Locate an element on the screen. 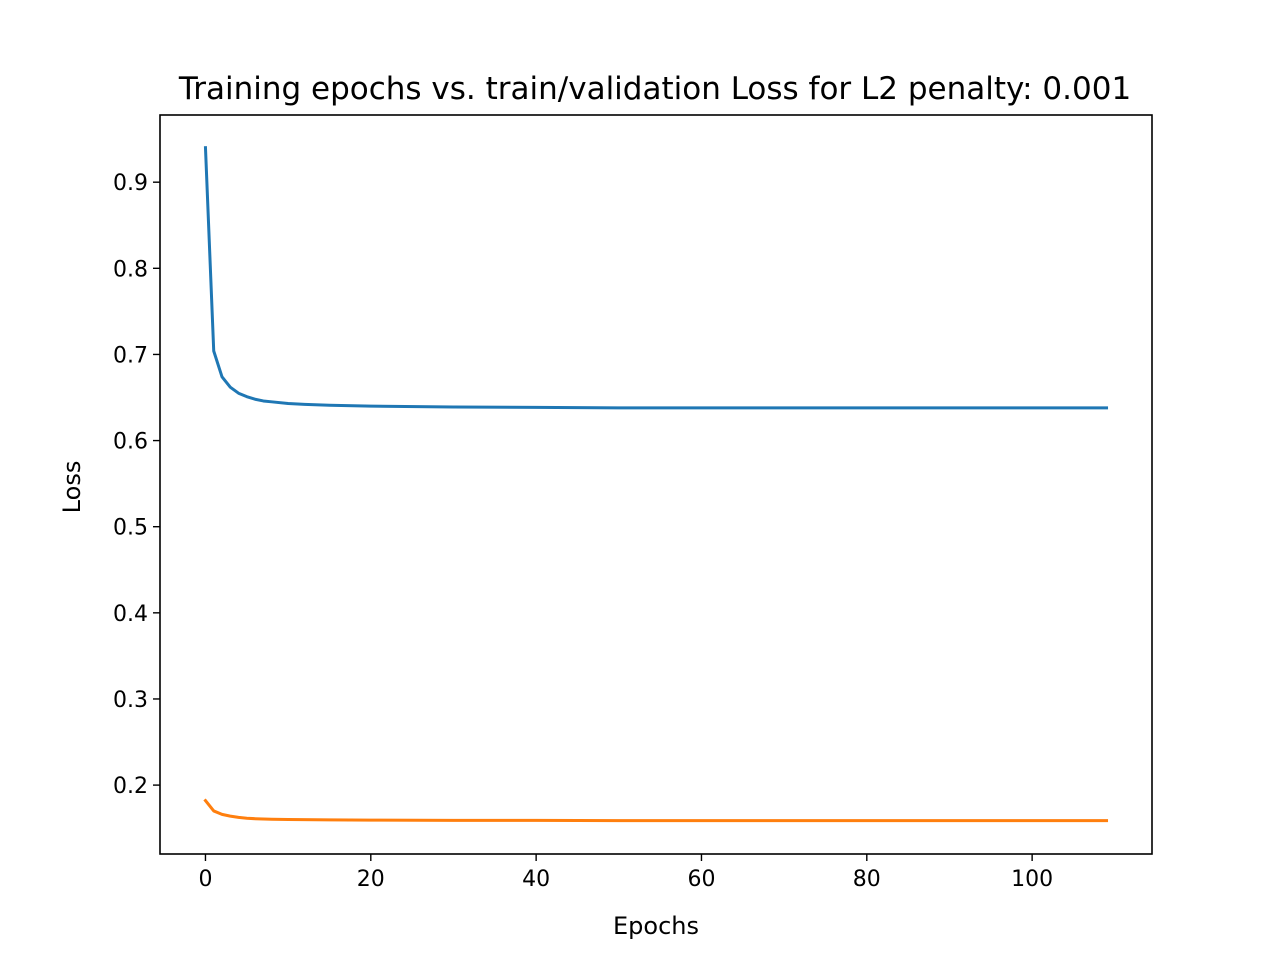 The height and width of the screenshot is (960, 1280). x-tick-label: 60 is located at coordinates (701, 879).